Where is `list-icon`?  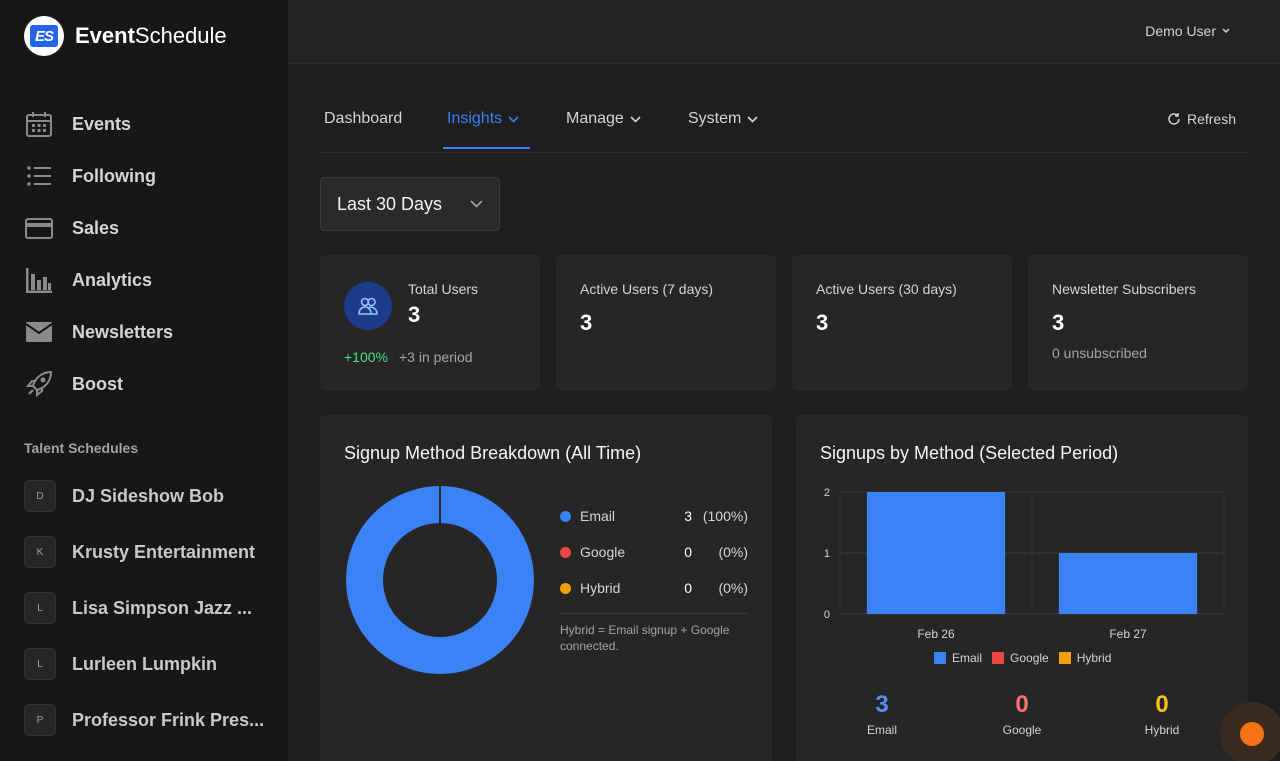
list-icon is located at coordinates (39, 176).